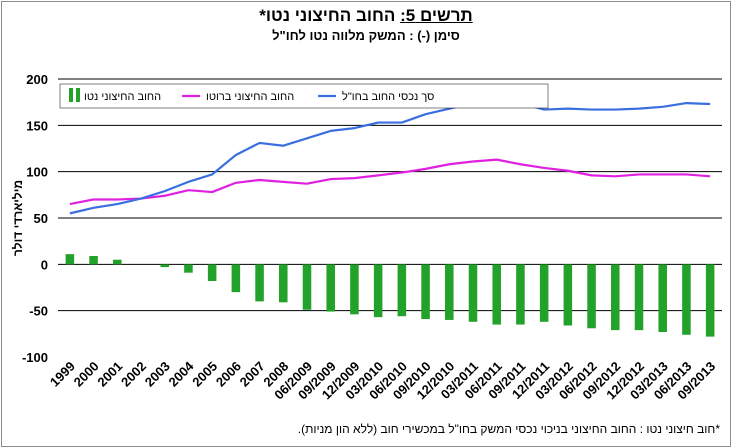 The height and width of the screenshot is (448, 732). Describe the element at coordinates (37, 125) in the screenshot. I see `y-tick-label: 150` at that location.